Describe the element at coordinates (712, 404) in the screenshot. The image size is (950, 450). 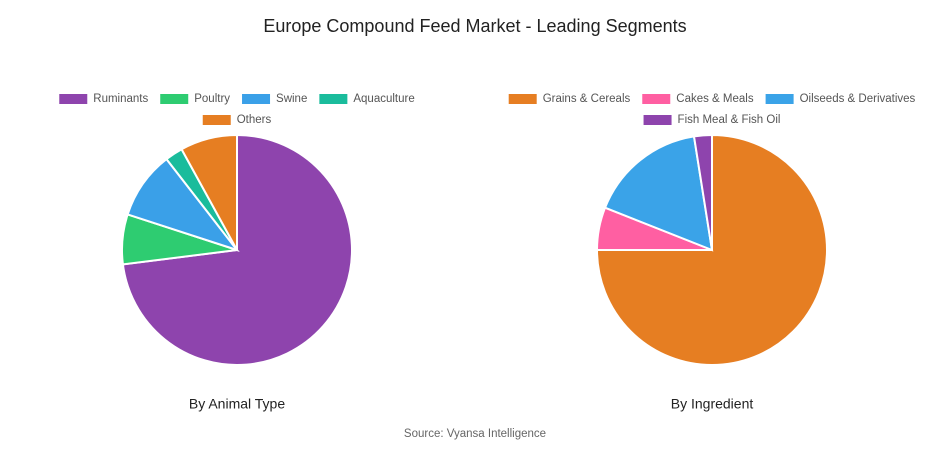
I see `pie-label: By Ingredient` at that location.